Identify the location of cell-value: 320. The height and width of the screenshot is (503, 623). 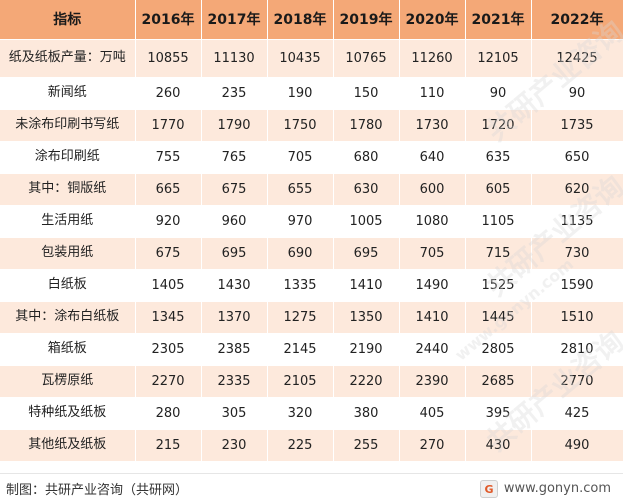
(300, 413).